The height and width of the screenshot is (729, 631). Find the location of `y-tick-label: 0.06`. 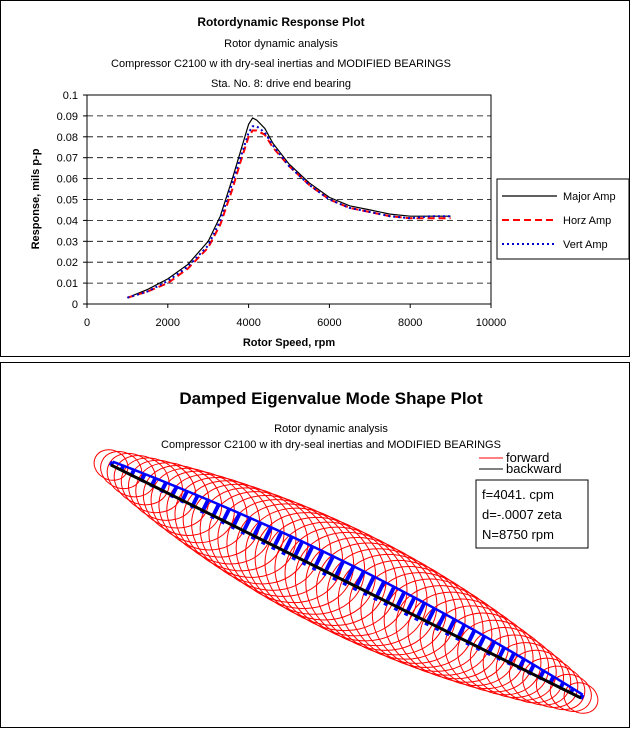

y-tick-label: 0.06 is located at coordinates (67, 180).